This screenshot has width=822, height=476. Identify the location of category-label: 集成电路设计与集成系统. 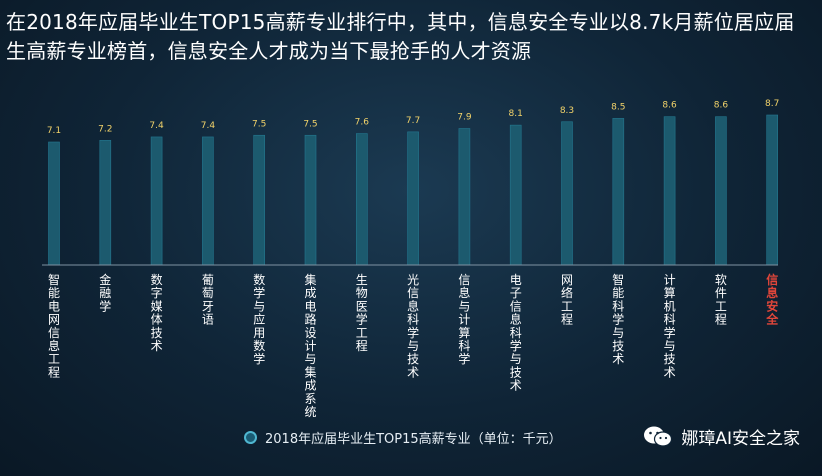
(310, 345).